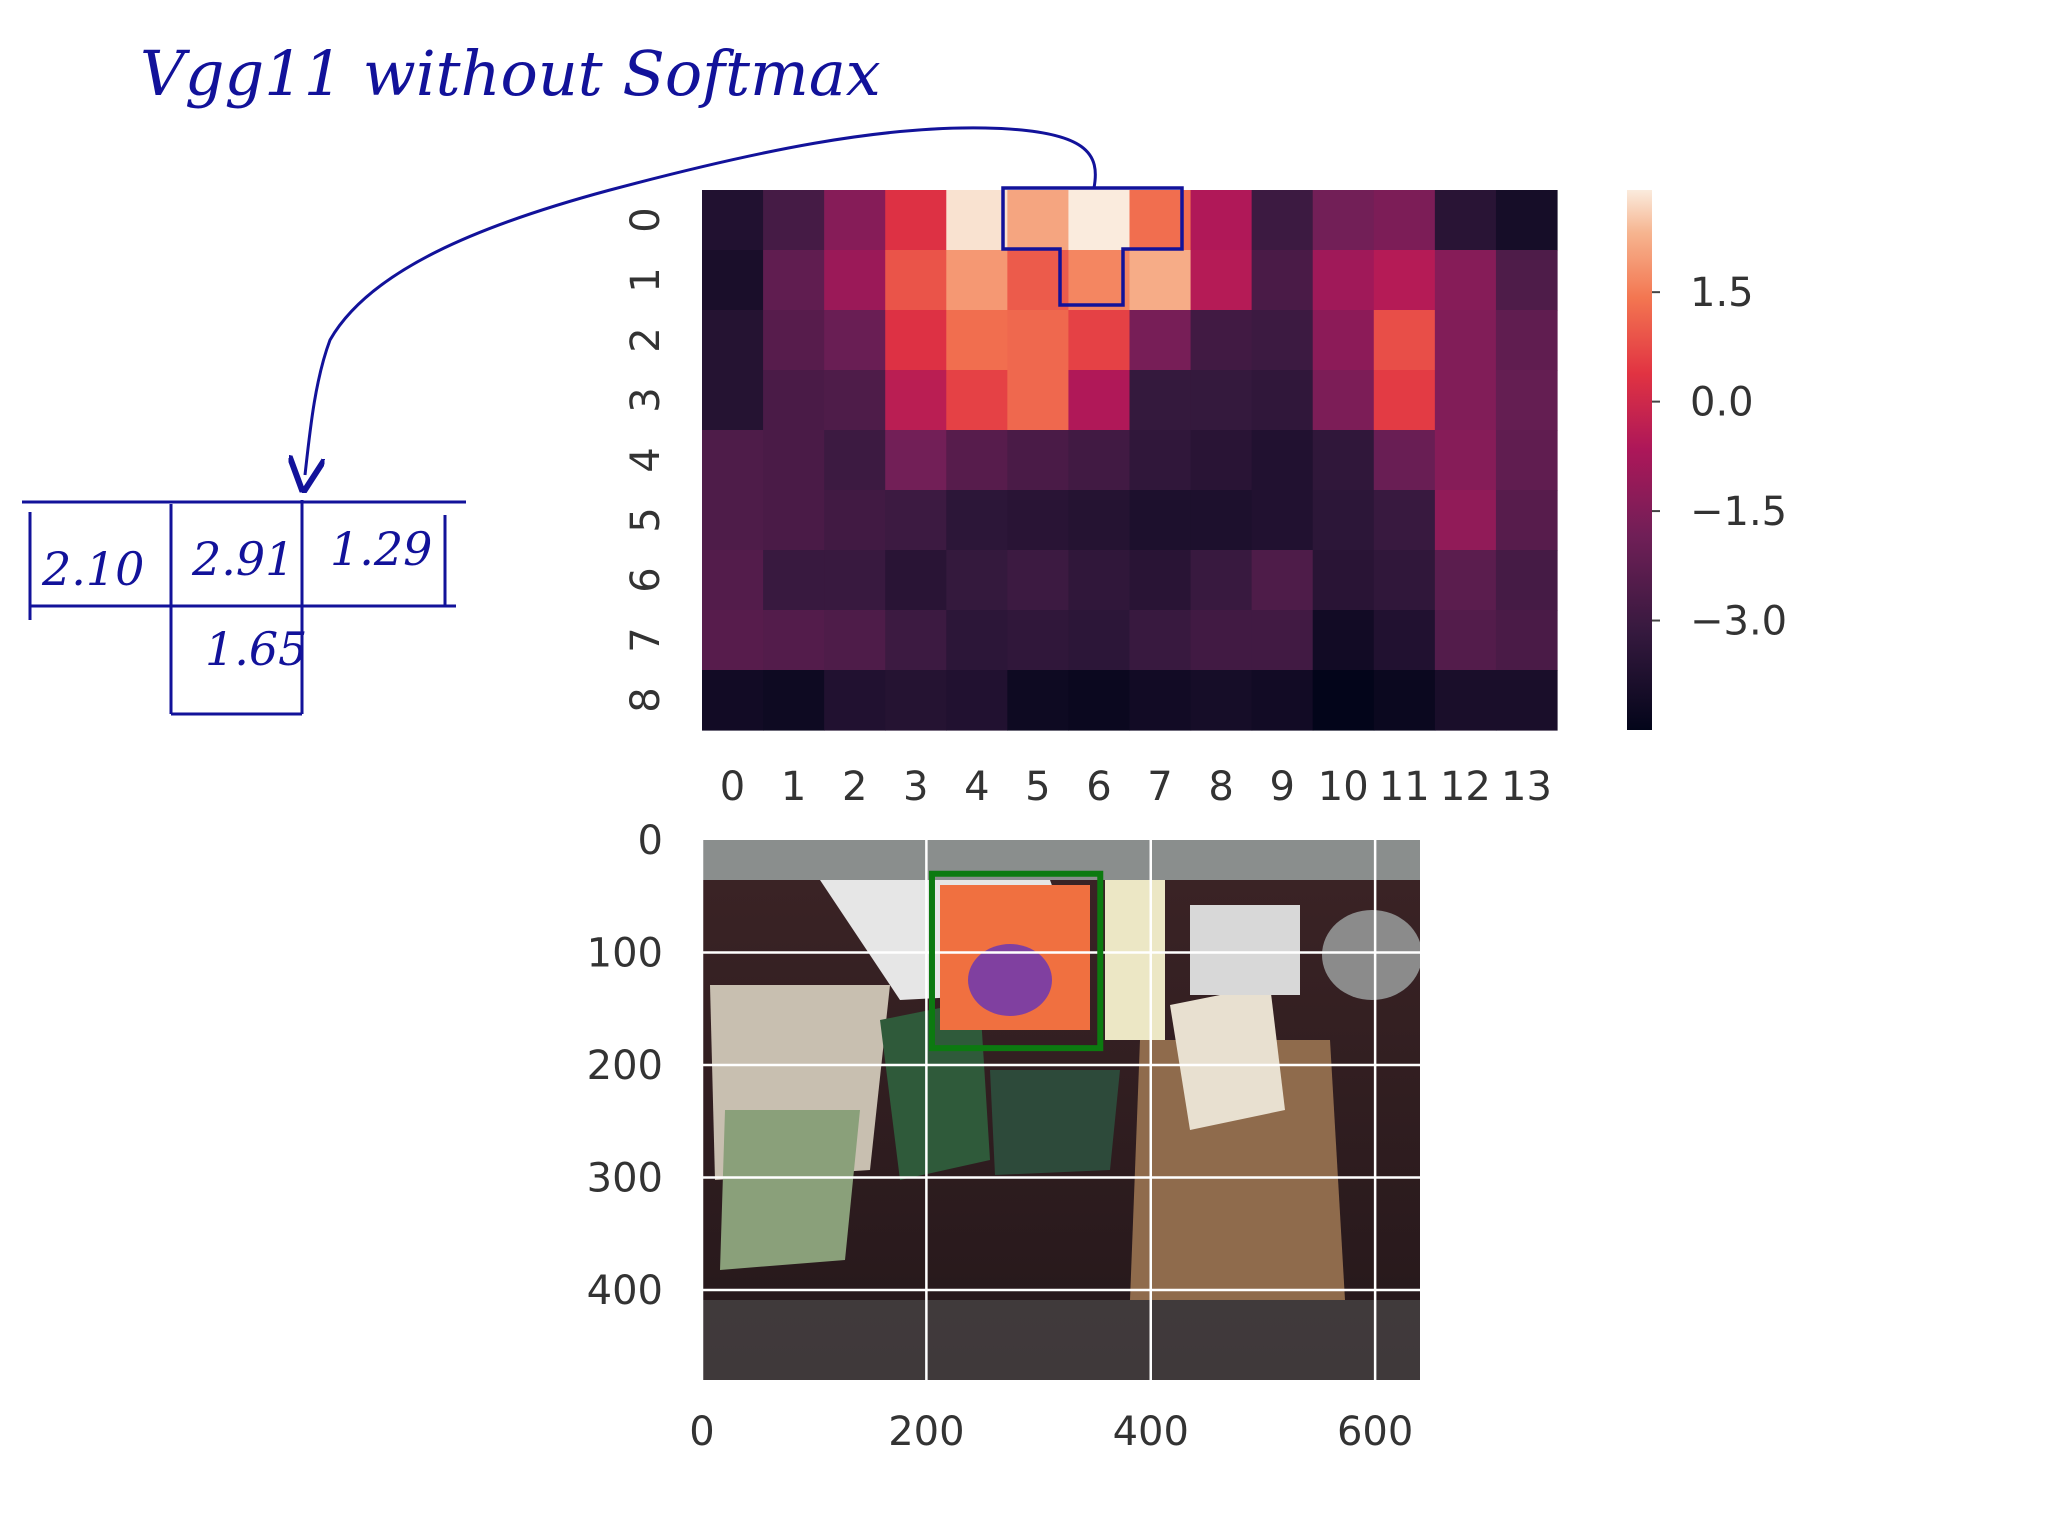 This screenshot has width=2049, height=1537. Describe the element at coordinates (733, 520) in the screenshot. I see `heatmap-cell-r5-c0` at that location.